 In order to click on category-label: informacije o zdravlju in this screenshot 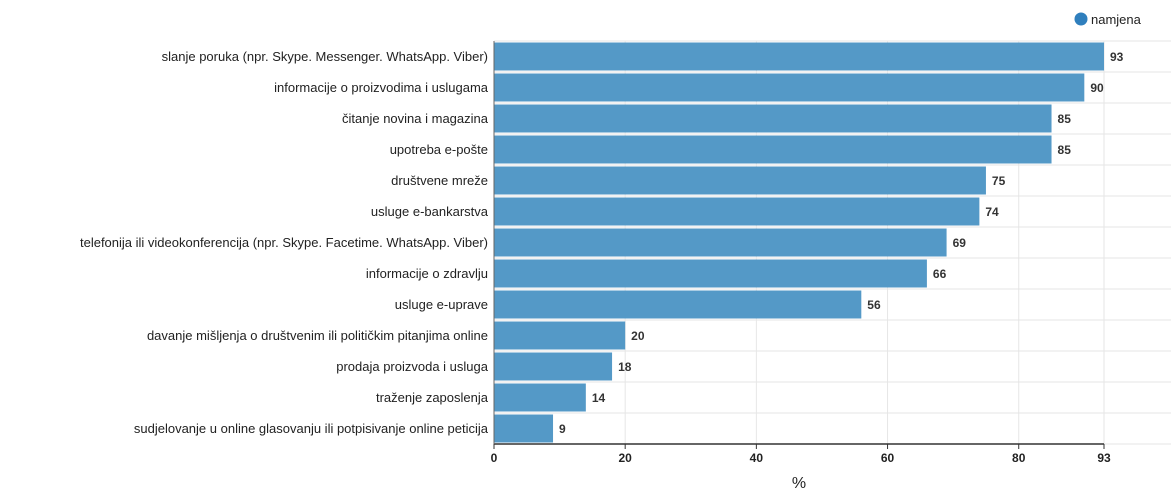, I will do `click(427, 273)`.